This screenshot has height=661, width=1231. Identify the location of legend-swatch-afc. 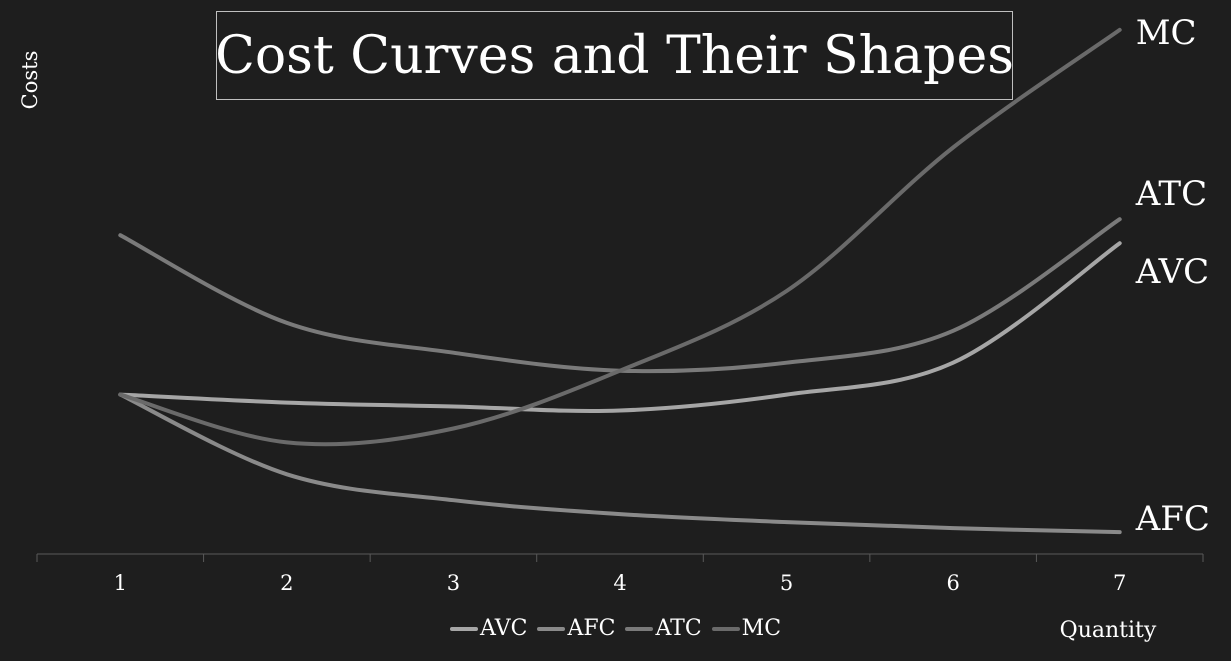
(551, 628).